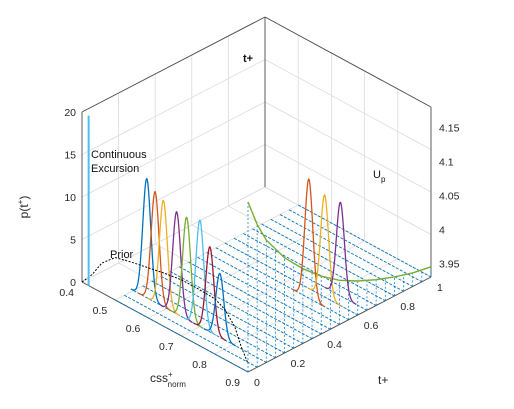 The image size is (514, 409). Describe the element at coordinates (334, 345) in the screenshot. I see `t-tick-label: 0.4` at that location.